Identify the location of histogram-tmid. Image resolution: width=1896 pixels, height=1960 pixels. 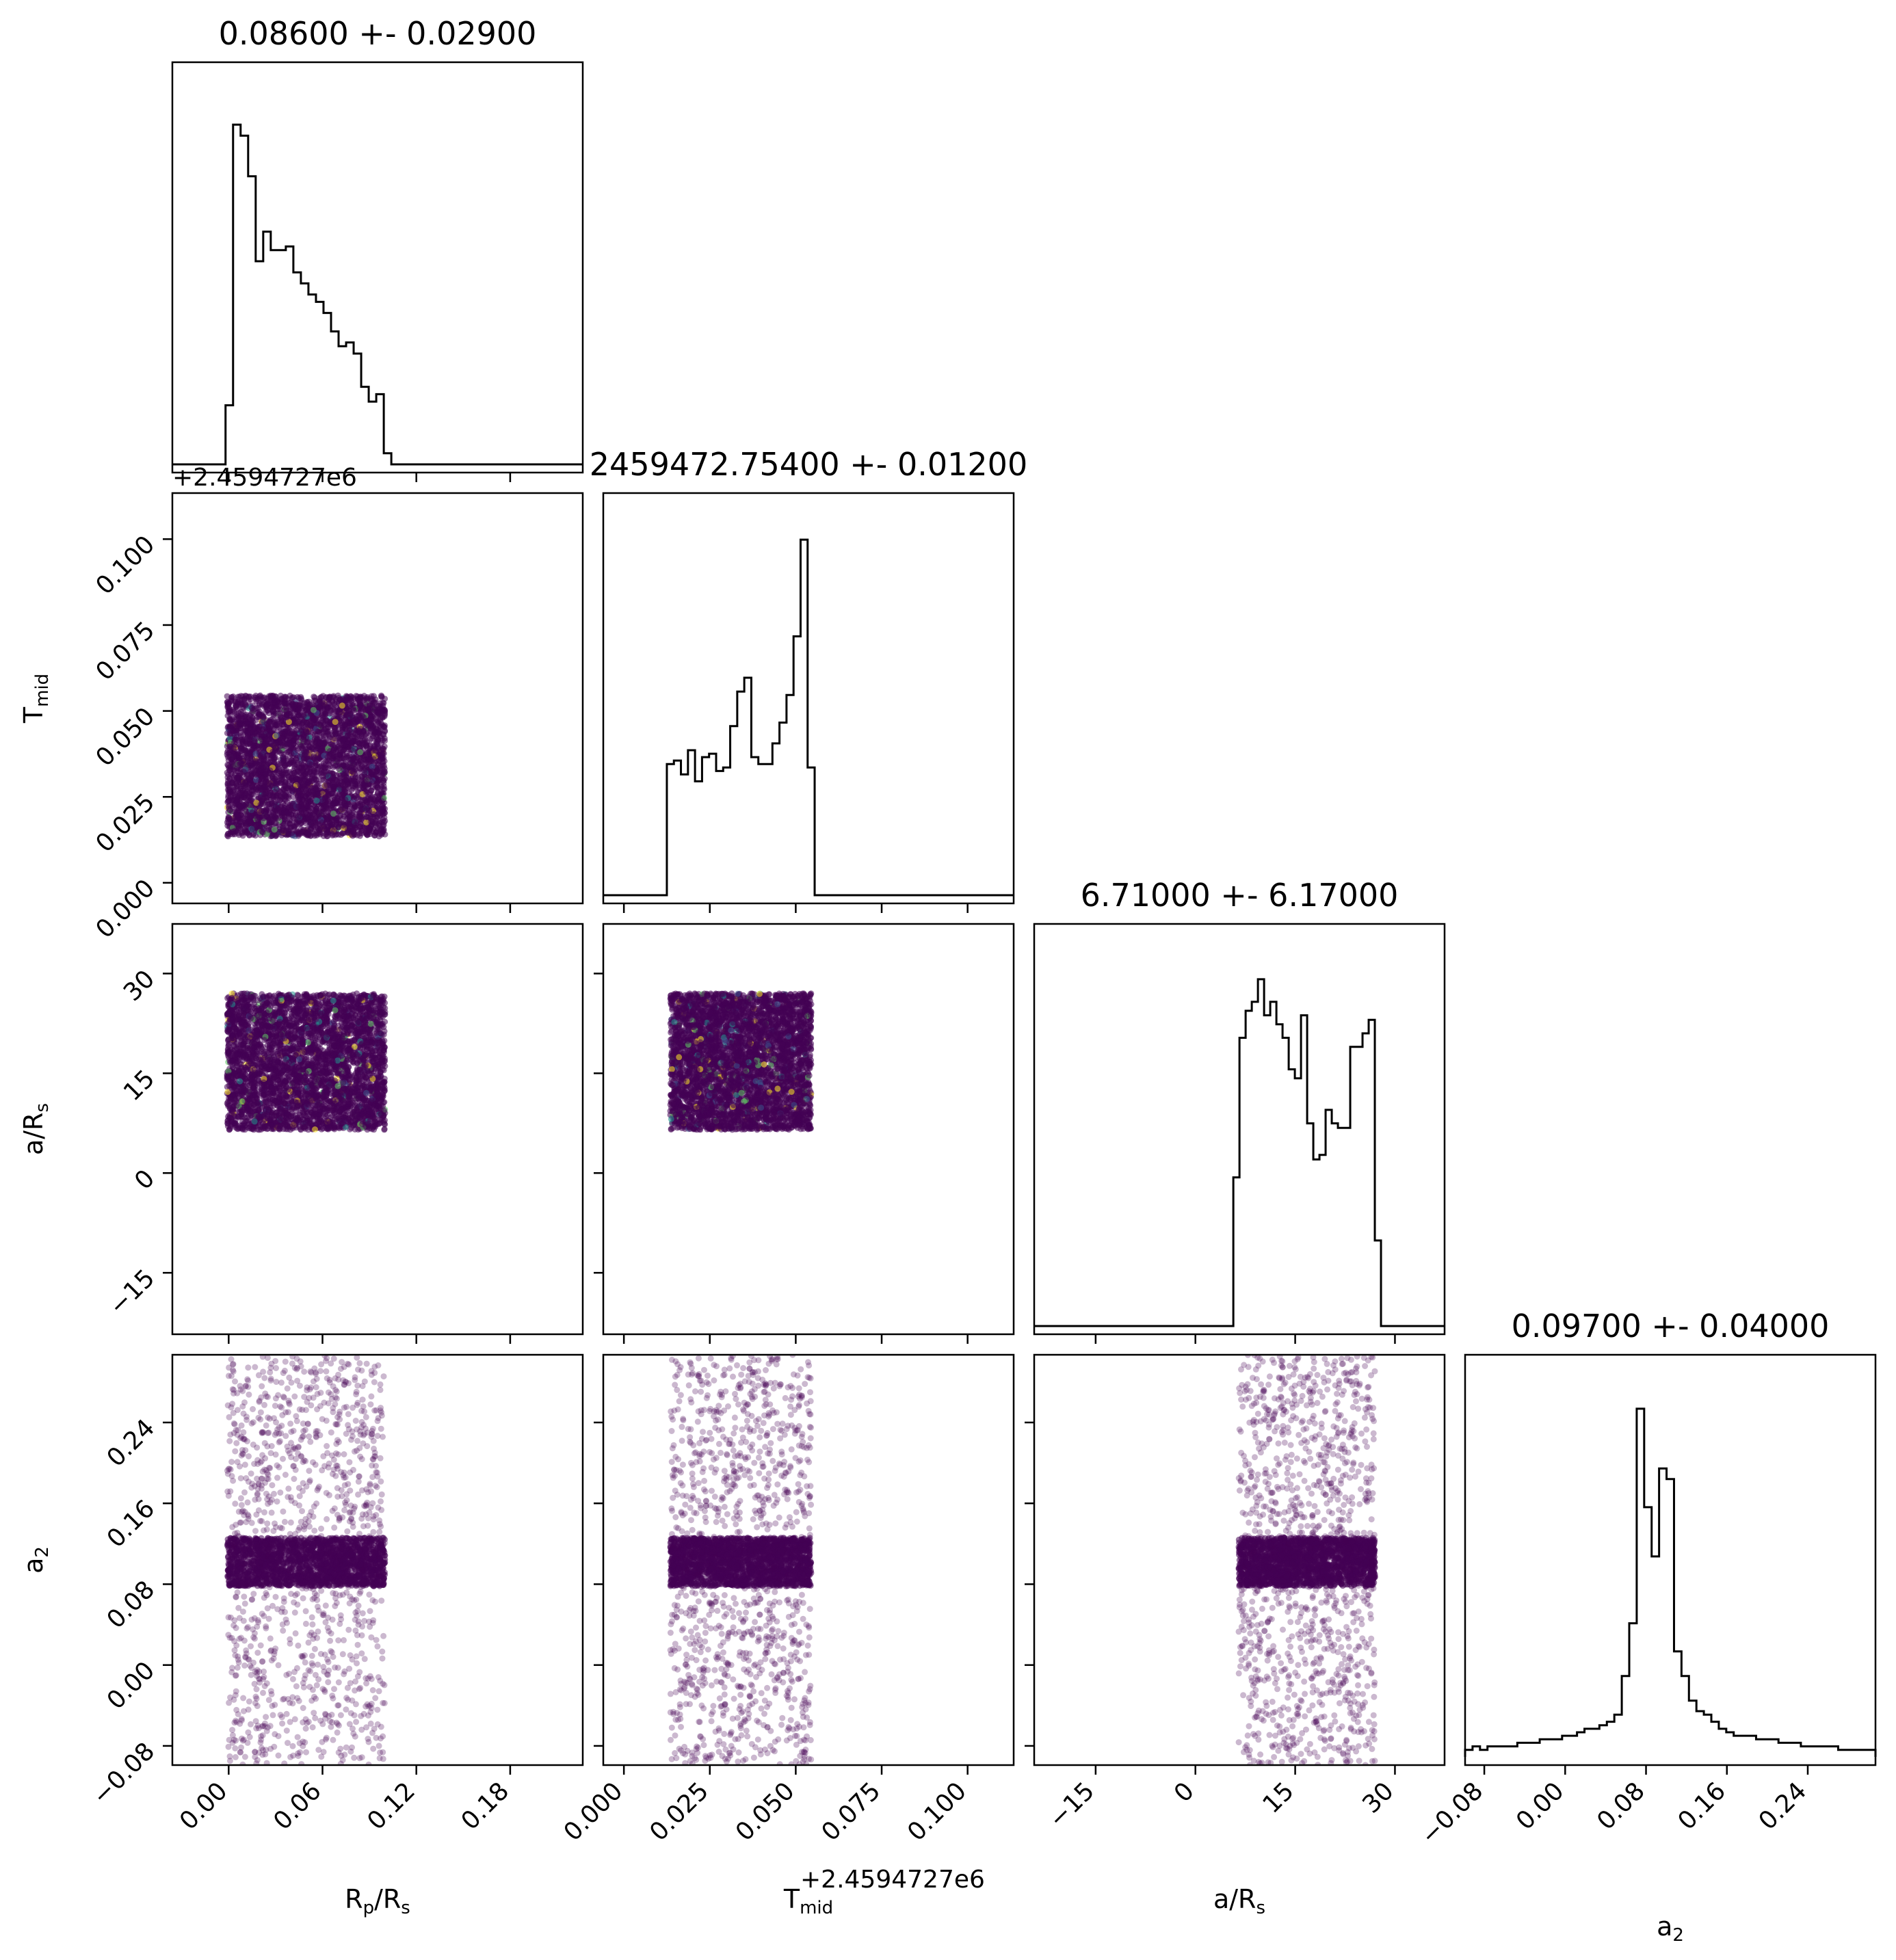
(808, 718).